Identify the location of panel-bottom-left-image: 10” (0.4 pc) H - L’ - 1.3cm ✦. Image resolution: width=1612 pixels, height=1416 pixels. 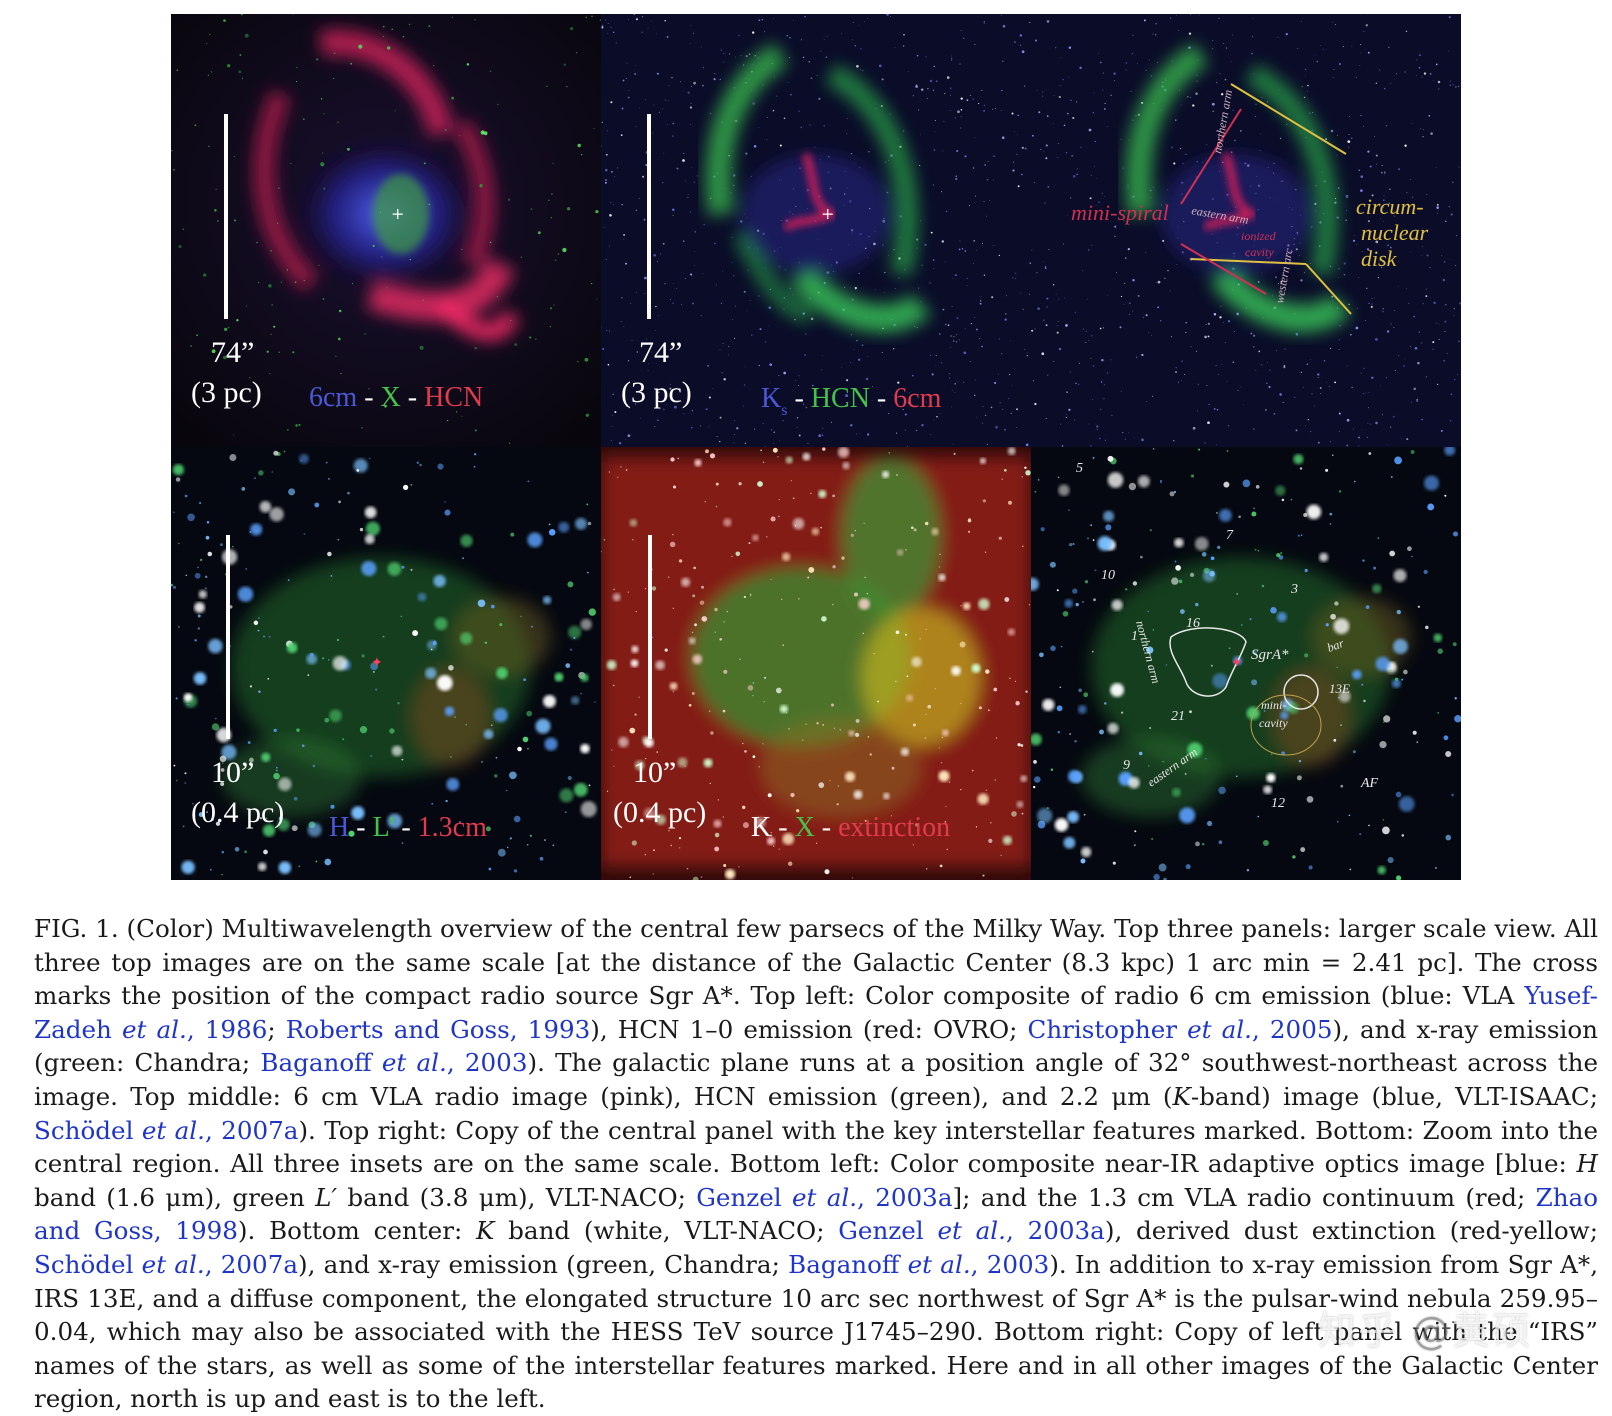
(386, 663).